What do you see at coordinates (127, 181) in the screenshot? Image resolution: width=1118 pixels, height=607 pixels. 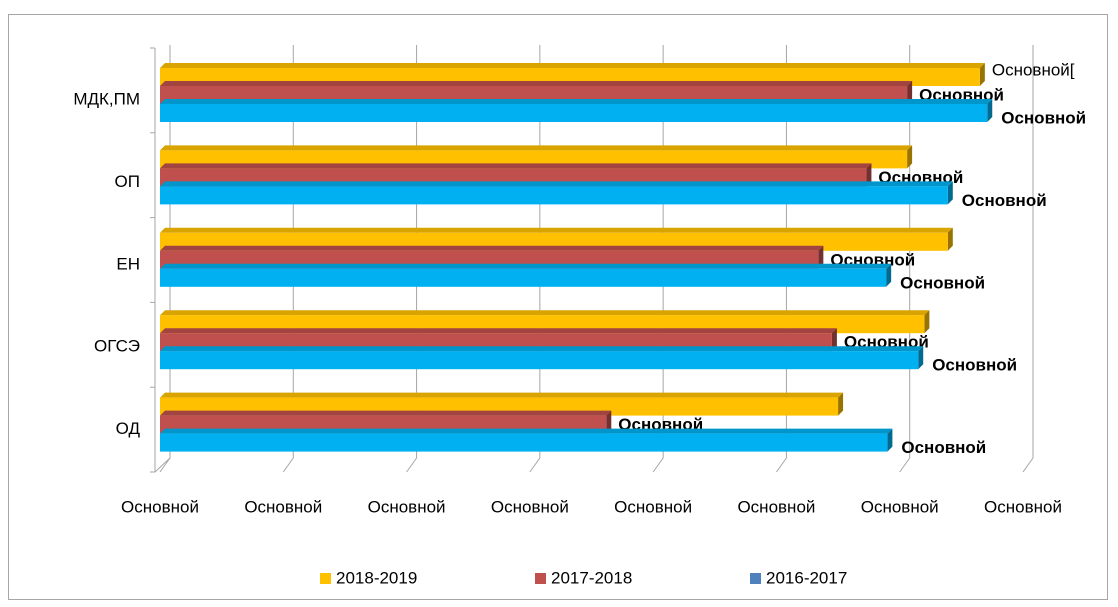 I see `y-tick-label: ОП` at bounding box center [127, 181].